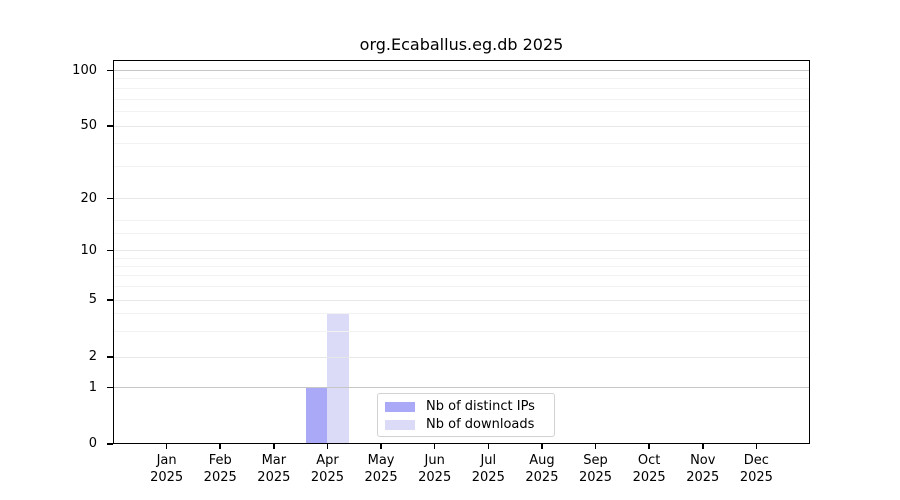 This screenshot has width=900, height=500. Describe the element at coordinates (480, 406) in the screenshot. I see `legend-label: Nb of distinct IPs` at that location.